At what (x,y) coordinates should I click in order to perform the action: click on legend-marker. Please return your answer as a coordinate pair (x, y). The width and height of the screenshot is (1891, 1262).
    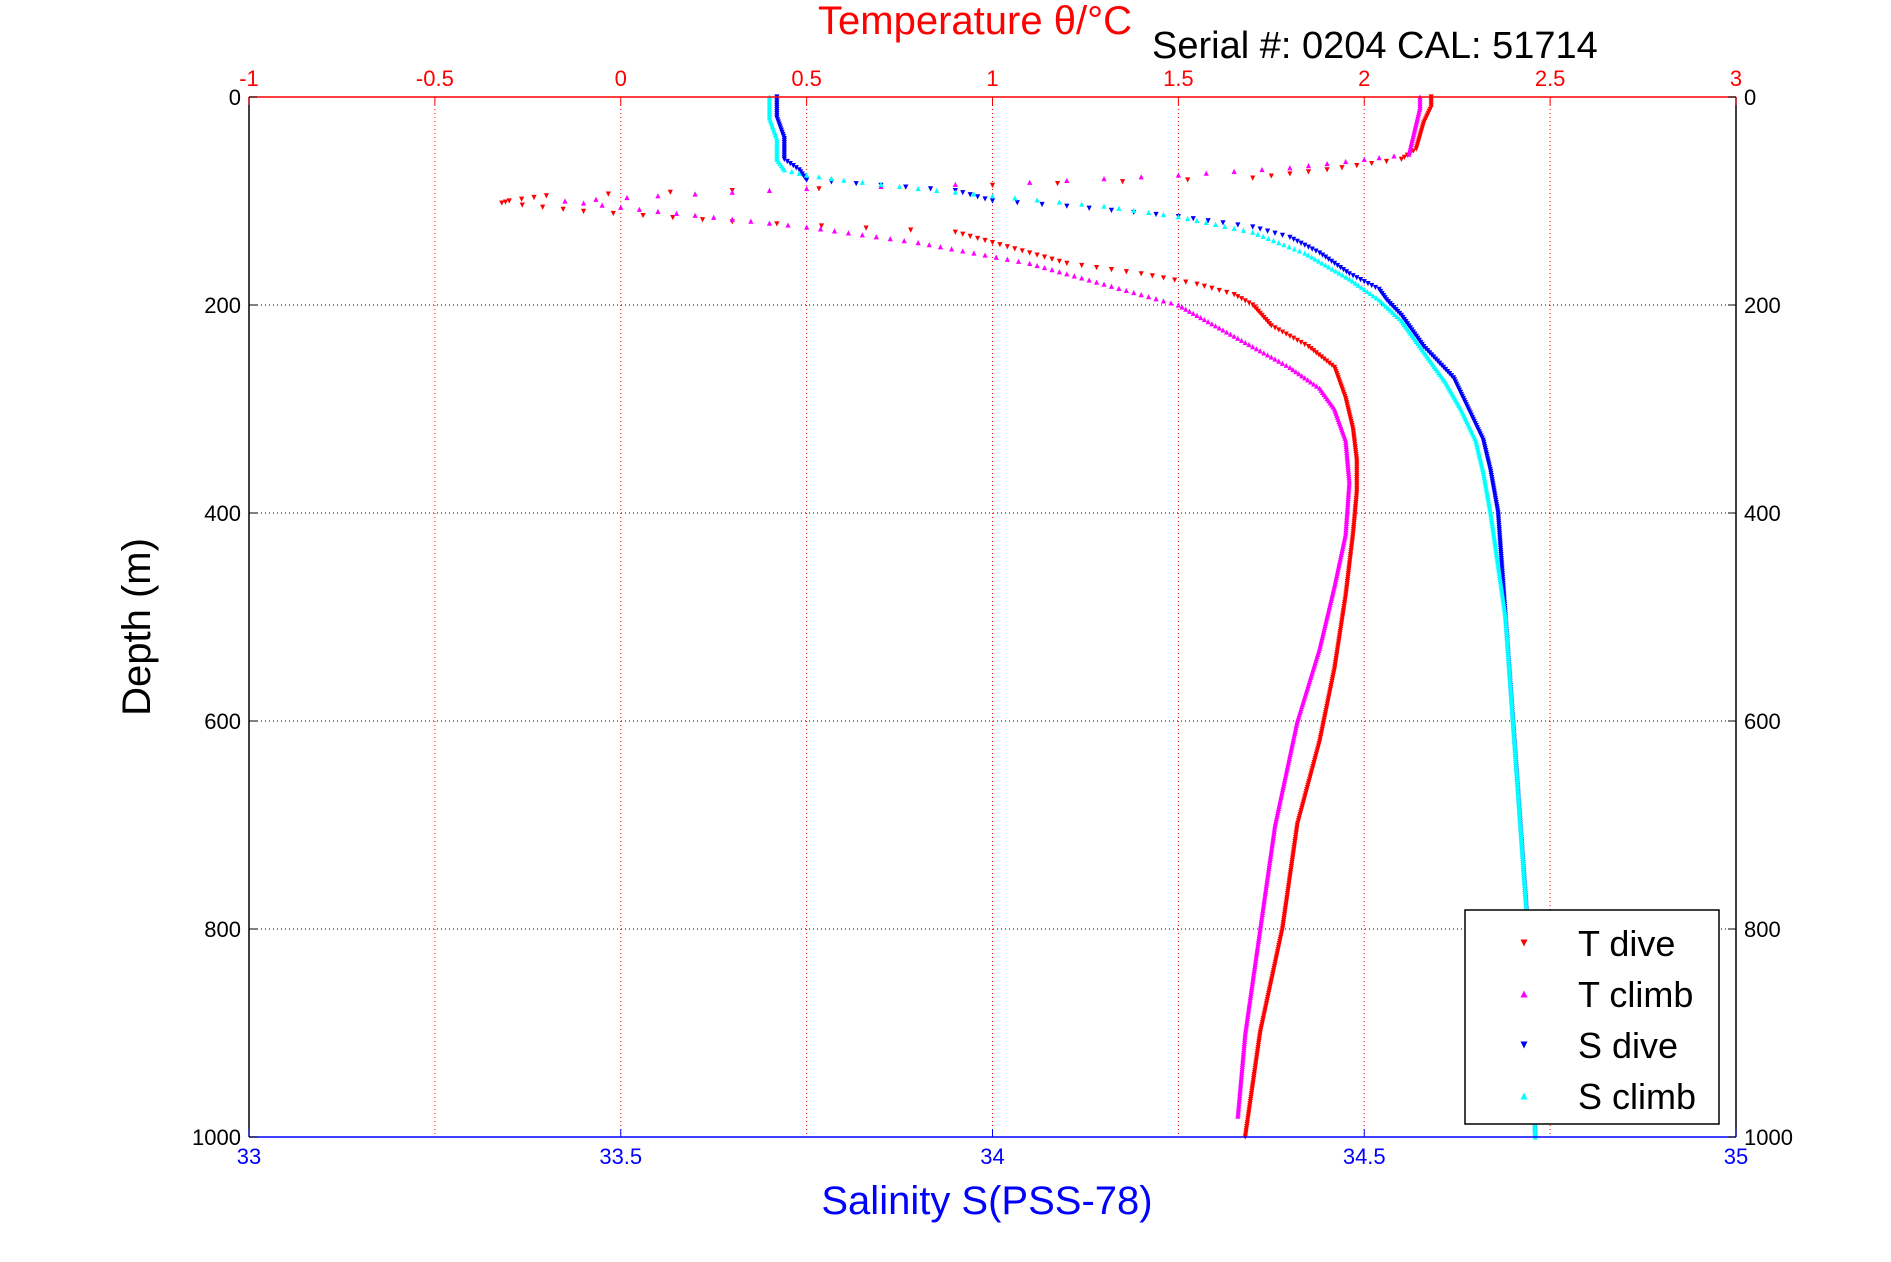
    Looking at the image, I should click on (1524, 943).